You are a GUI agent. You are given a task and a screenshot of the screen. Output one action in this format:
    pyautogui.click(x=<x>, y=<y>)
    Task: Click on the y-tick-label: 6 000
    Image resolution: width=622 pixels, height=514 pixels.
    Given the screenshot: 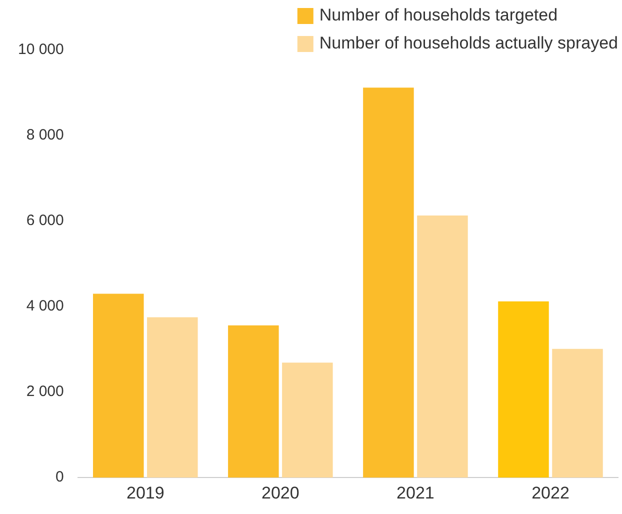 What is the action you would take?
    pyautogui.click(x=45, y=221)
    